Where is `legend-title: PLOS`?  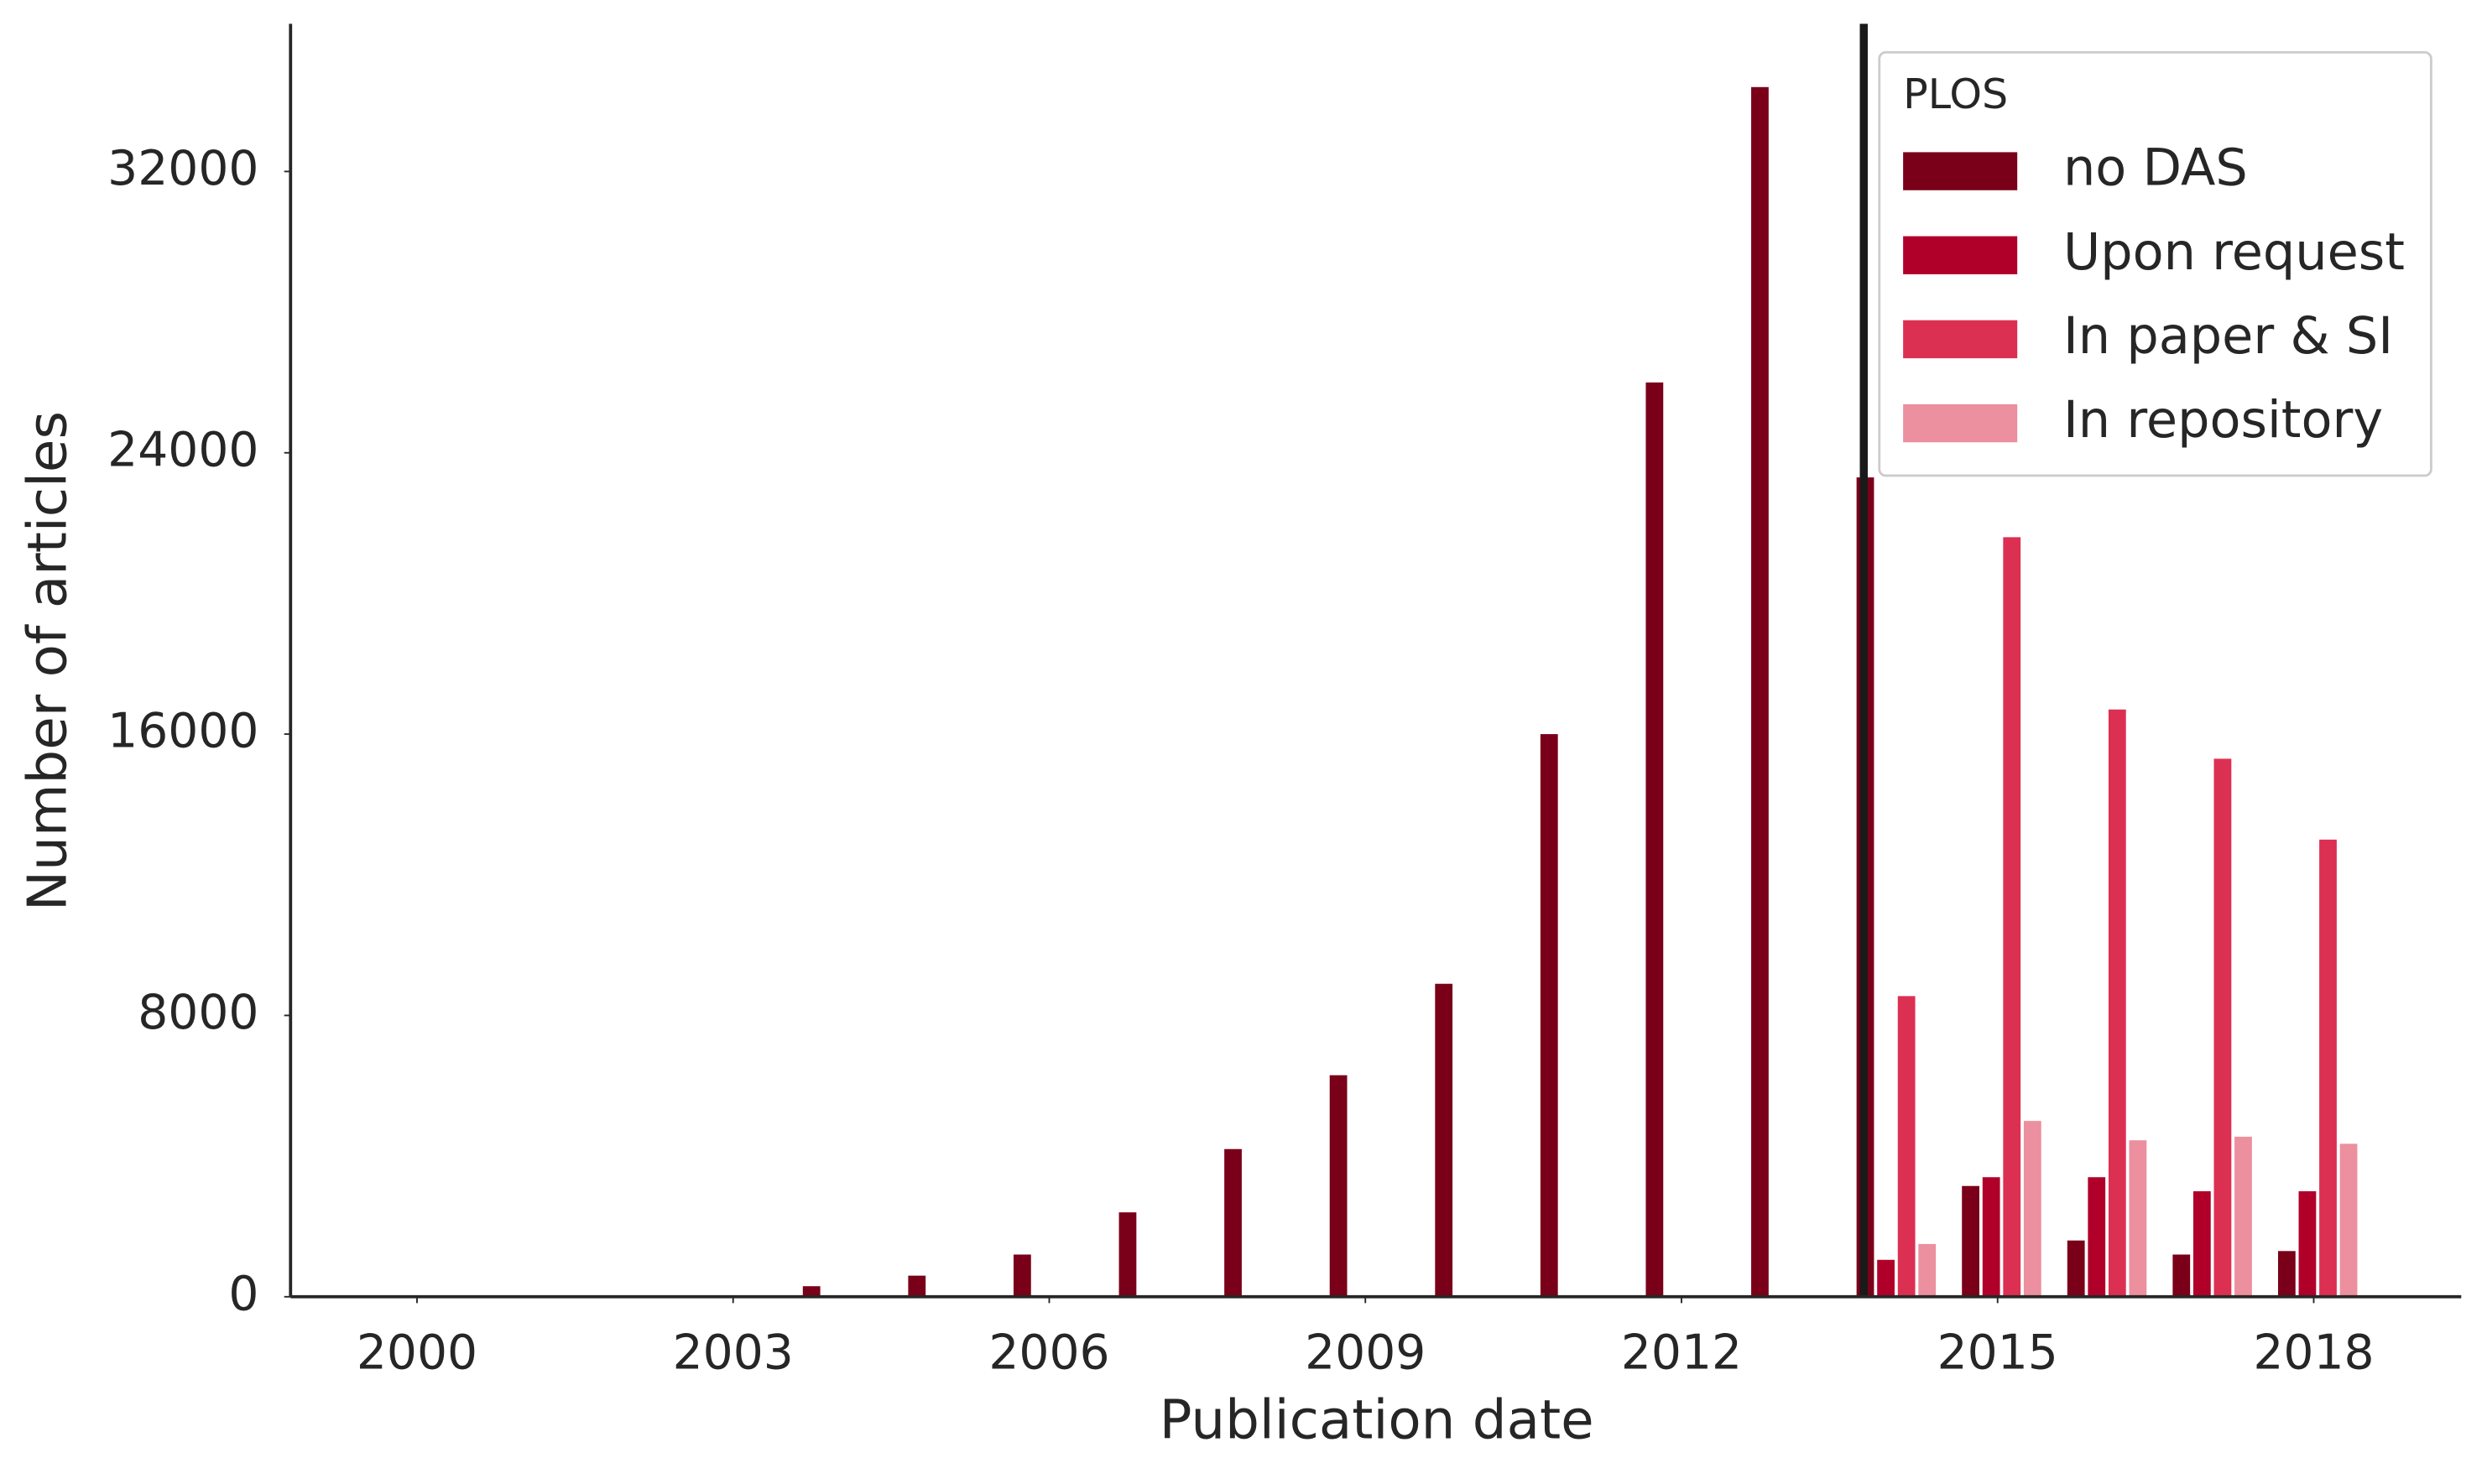 legend-title: PLOS is located at coordinates (1955, 94).